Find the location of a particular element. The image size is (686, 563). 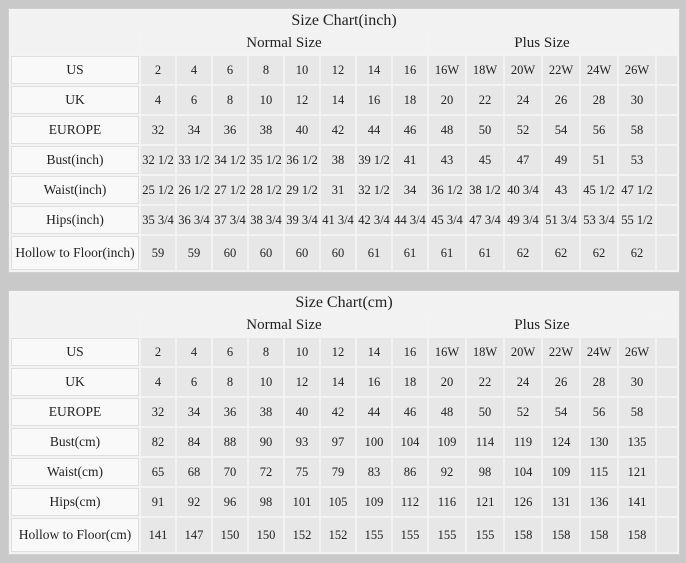

size-value-cell: 53 is located at coordinates (637, 160).